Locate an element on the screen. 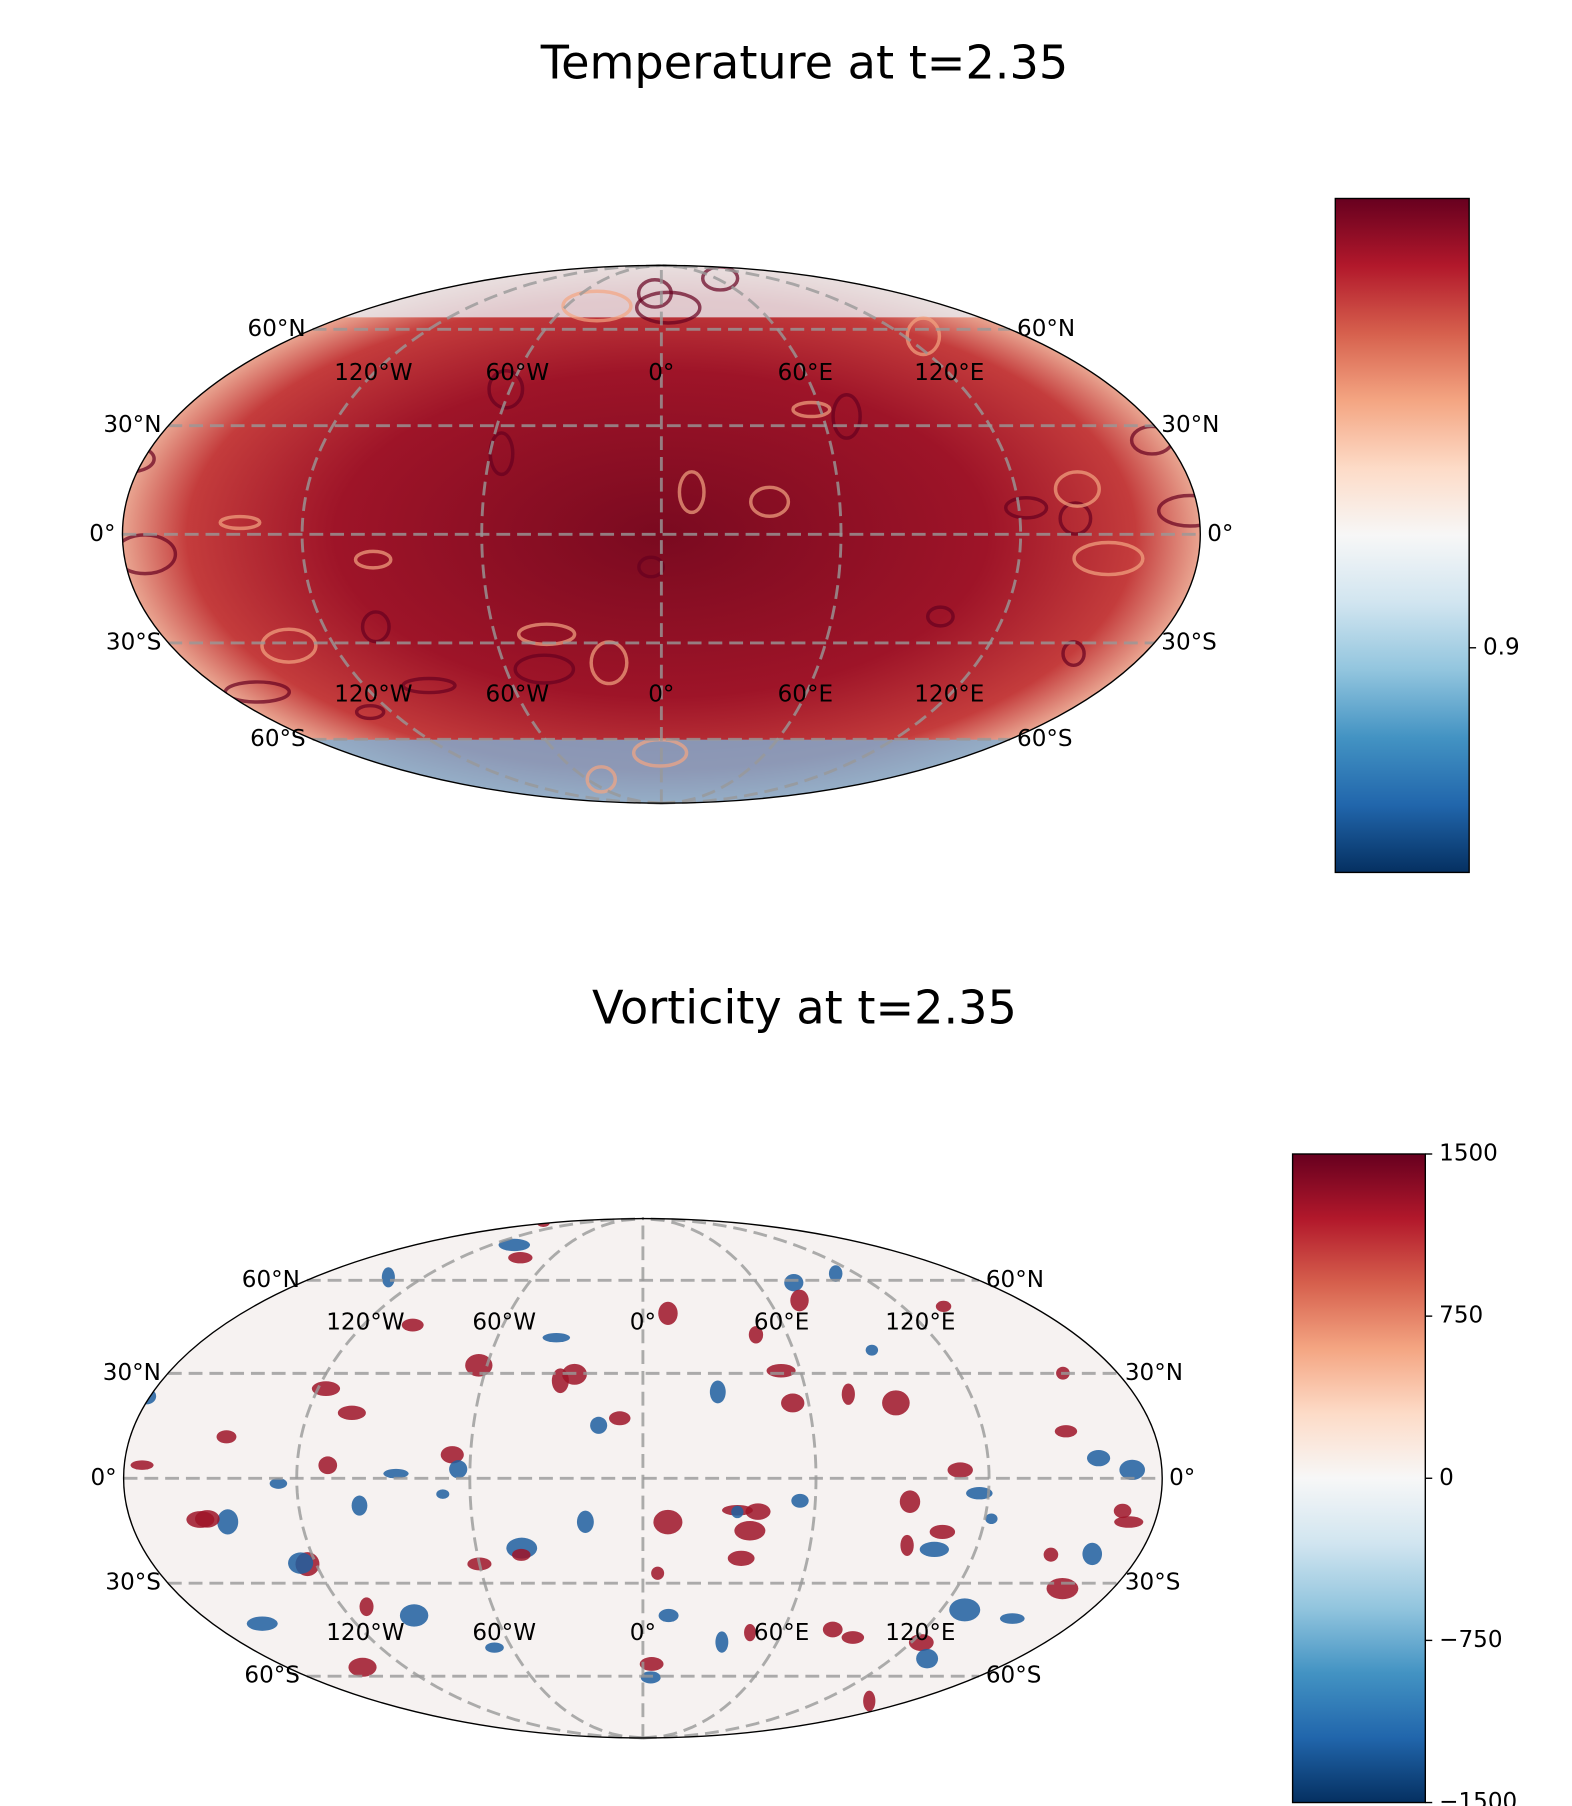 This screenshot has width=1572, height=1806. colorbar-tick-label: 1500 is located at coordinates (1468, 1153).